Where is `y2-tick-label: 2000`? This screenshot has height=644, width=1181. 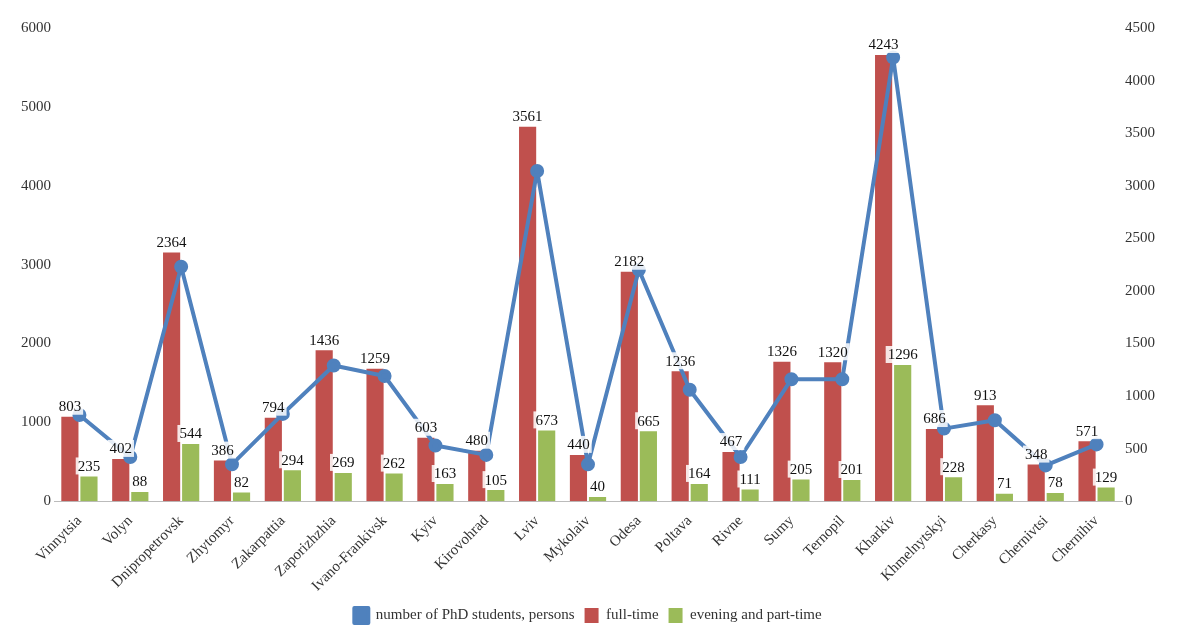 y2-tick-label: 2000 is located at coordinates (1140, 289).